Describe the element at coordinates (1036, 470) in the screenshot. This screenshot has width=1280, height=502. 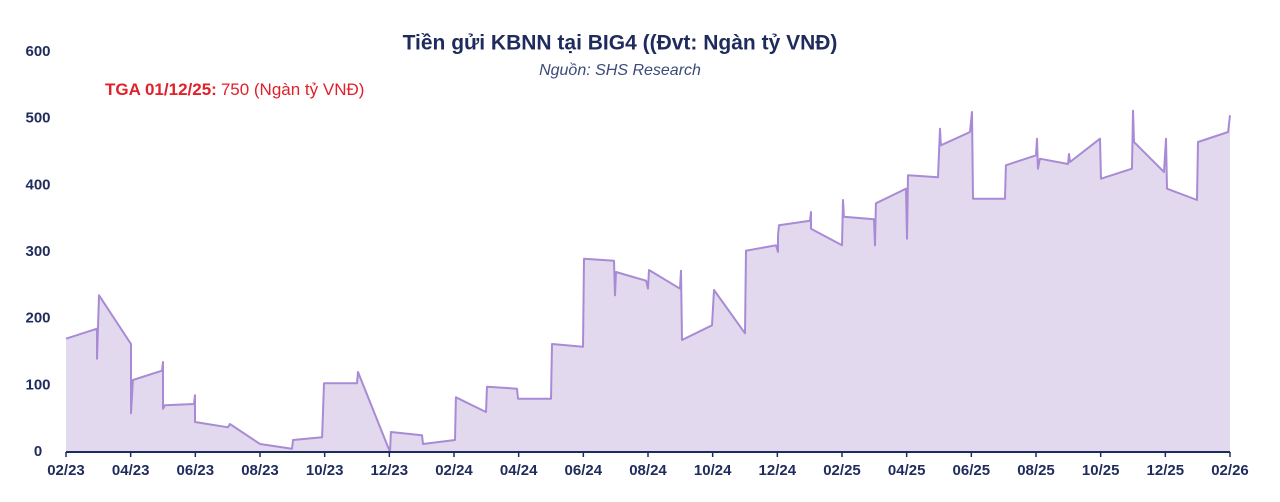
I see `x-tick-label: 08/25` at that location.